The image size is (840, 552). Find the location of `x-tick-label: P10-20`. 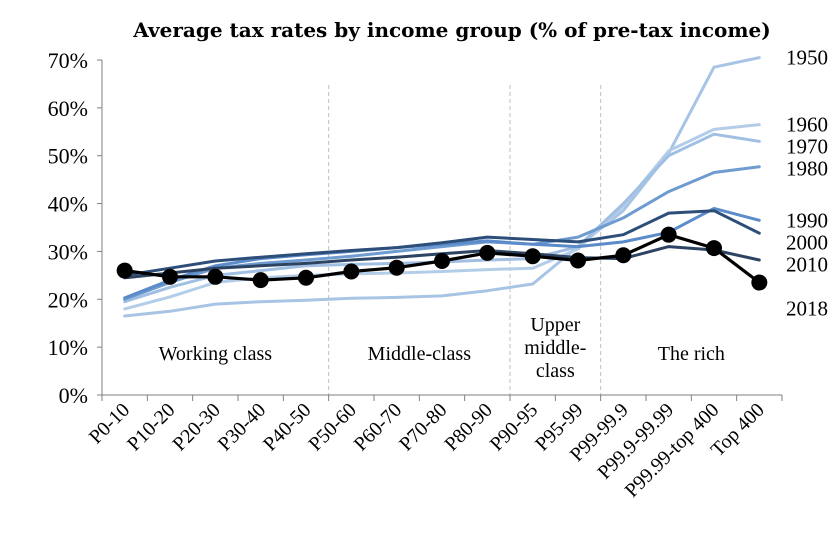

x-tick-label: P10-20 is located at coordinates (151, 427).